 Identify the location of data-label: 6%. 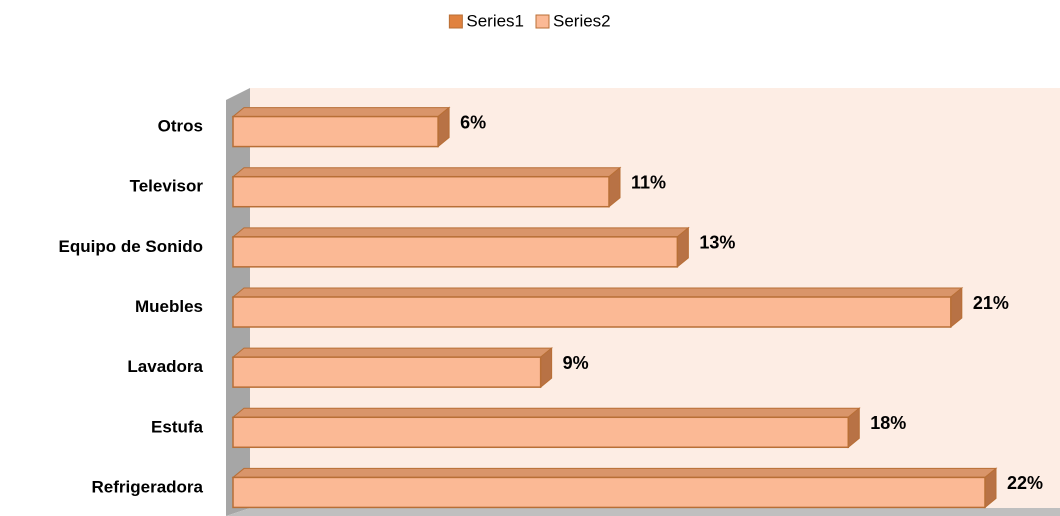
(473, 122).